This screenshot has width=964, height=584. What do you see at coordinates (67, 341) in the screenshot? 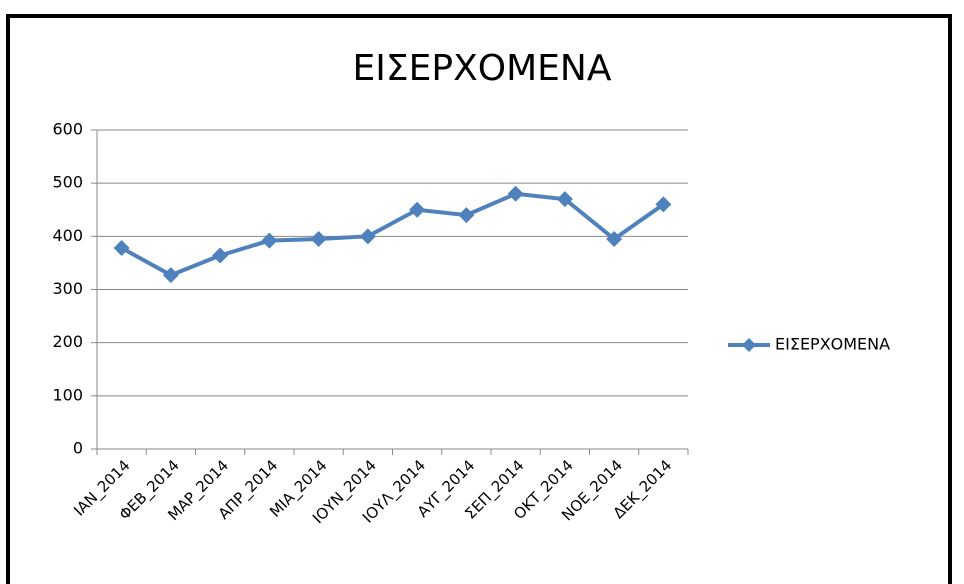
I see `y-tick-label: 200` at bounding box center [67, 341].